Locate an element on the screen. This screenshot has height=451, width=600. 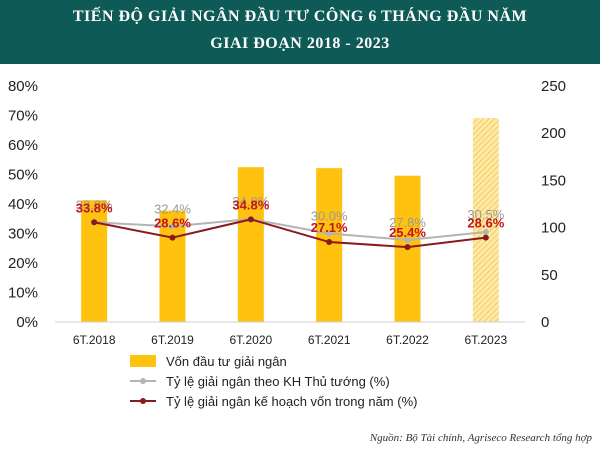
legend-label: Tỷ lệ giải ngân theo KH Thủ tướng (%) is located at coordinates (278, 381).